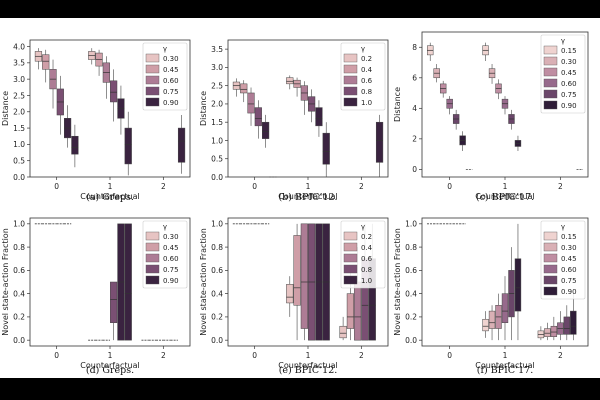 This screenshot has width=600, height=400. Describe the element at coordinates (411, 224) in the screenshot. I see `y-tick-label: 1.0` at that location.